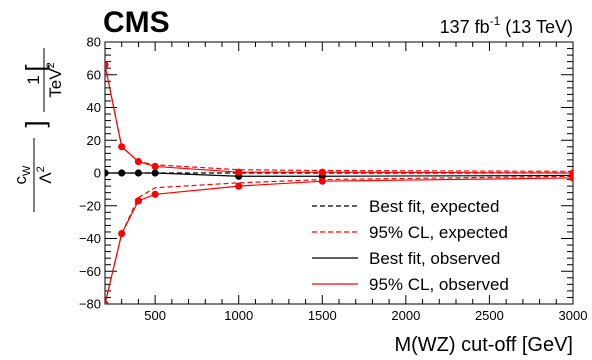 The height and width of the screenshot is (360, 592). Describe the element at coordinates (27, 170) in the screenshot. I see `ylabel-coef-sub: W` at that location.